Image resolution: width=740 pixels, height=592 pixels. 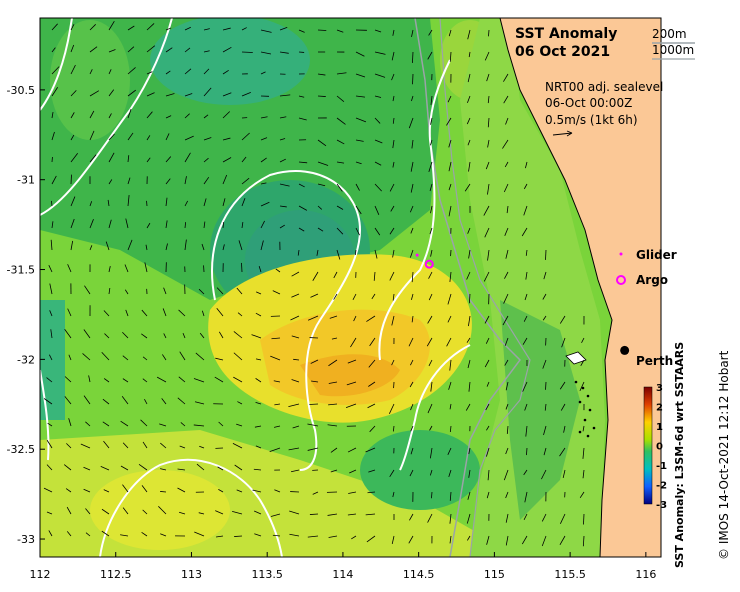 What do you see at coordinates (625, 350) in the screenshot?
I see `perth-marker` at bounding box center [625, 350].